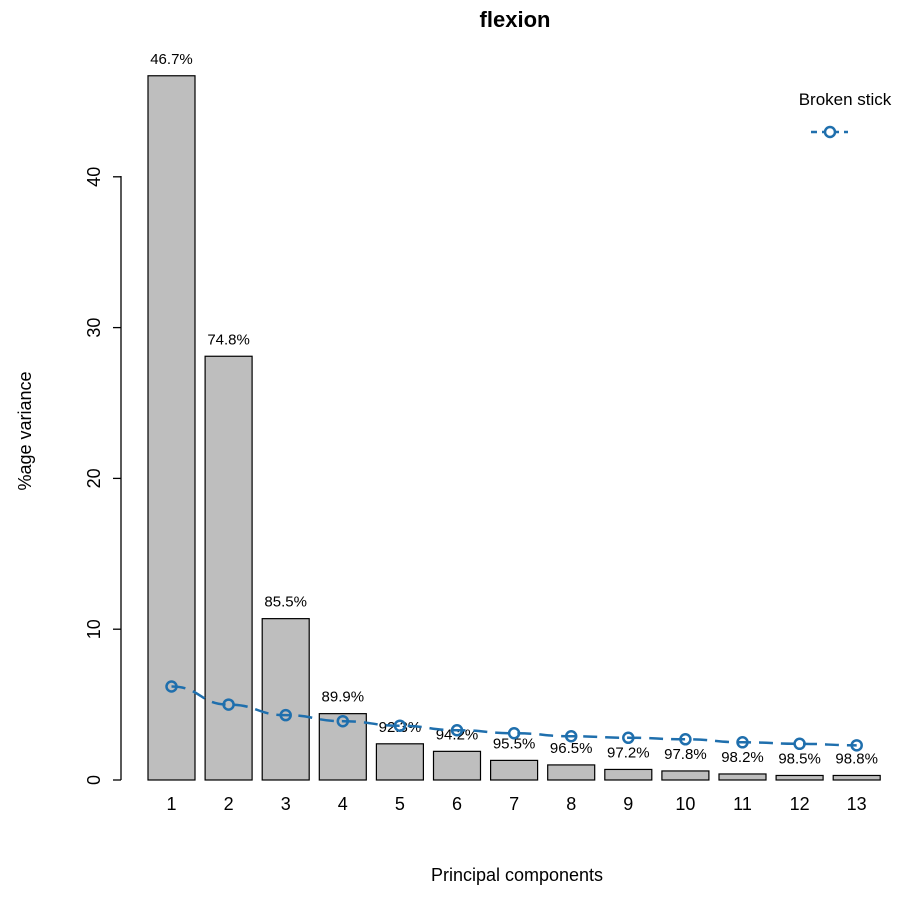  Describe the element at coordinates (571, 804) in the screenshot. I see `x-tick-label: 8` at that location.